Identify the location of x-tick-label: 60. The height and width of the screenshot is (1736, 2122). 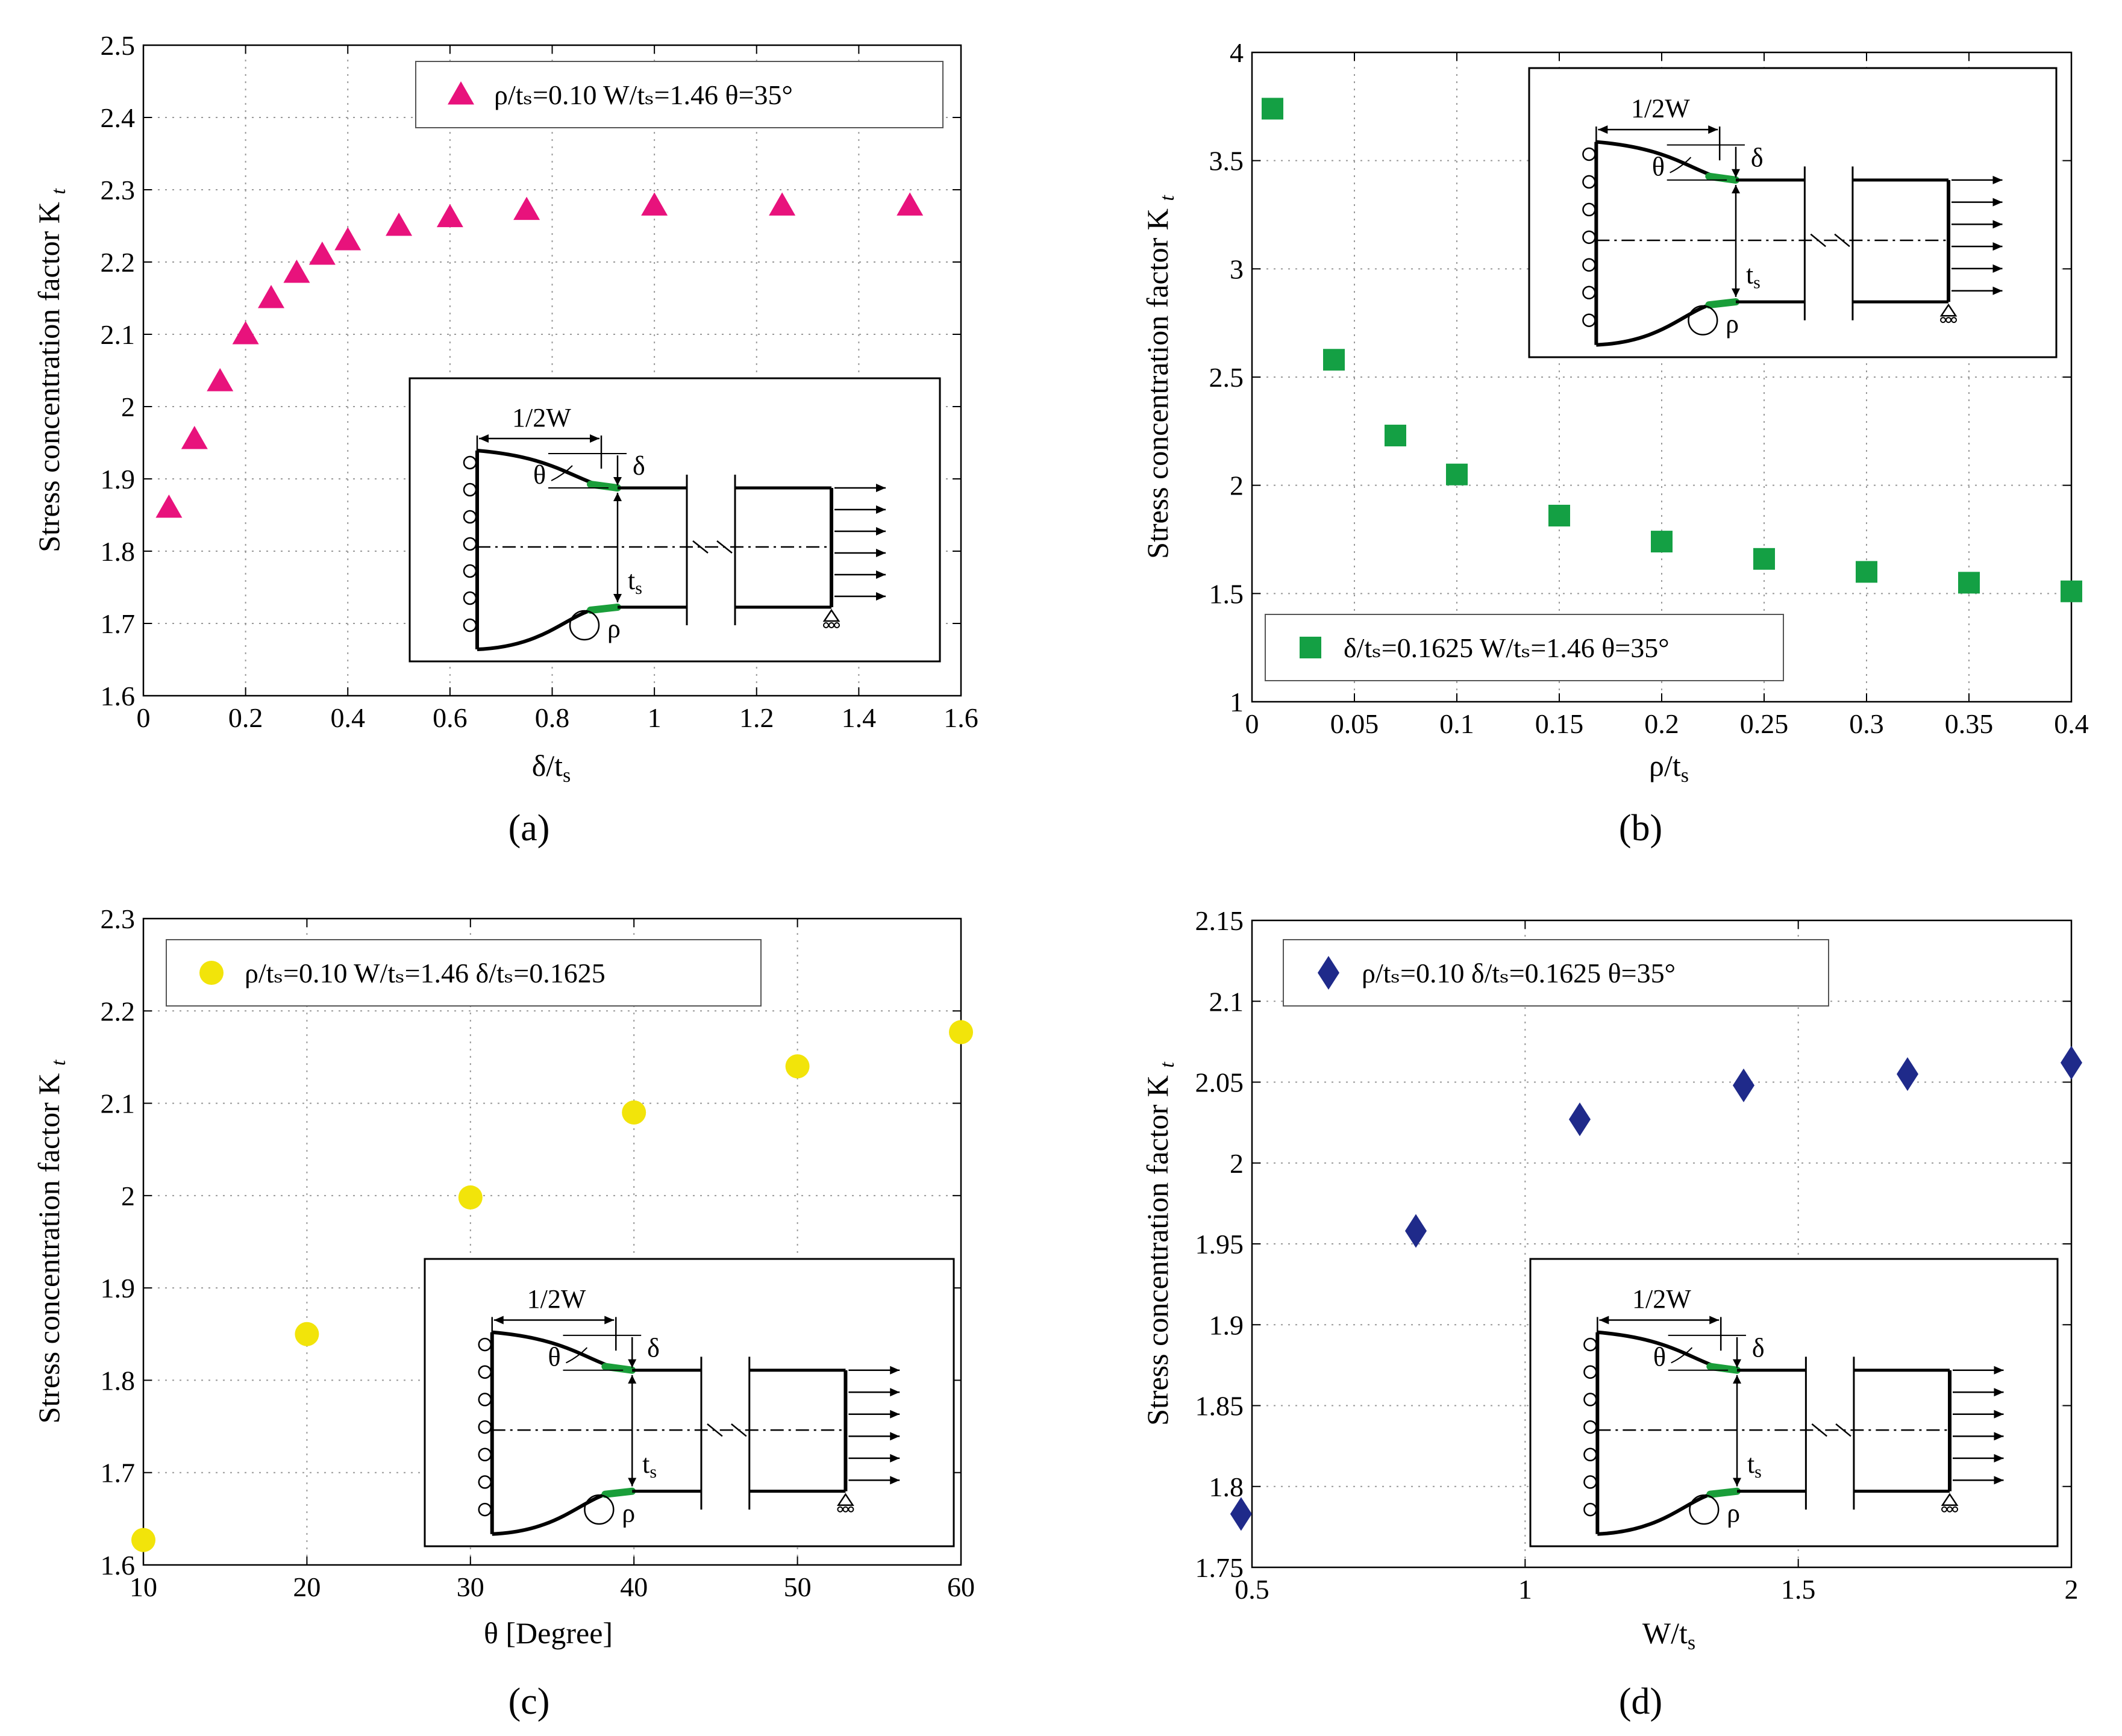
(961, 1587).